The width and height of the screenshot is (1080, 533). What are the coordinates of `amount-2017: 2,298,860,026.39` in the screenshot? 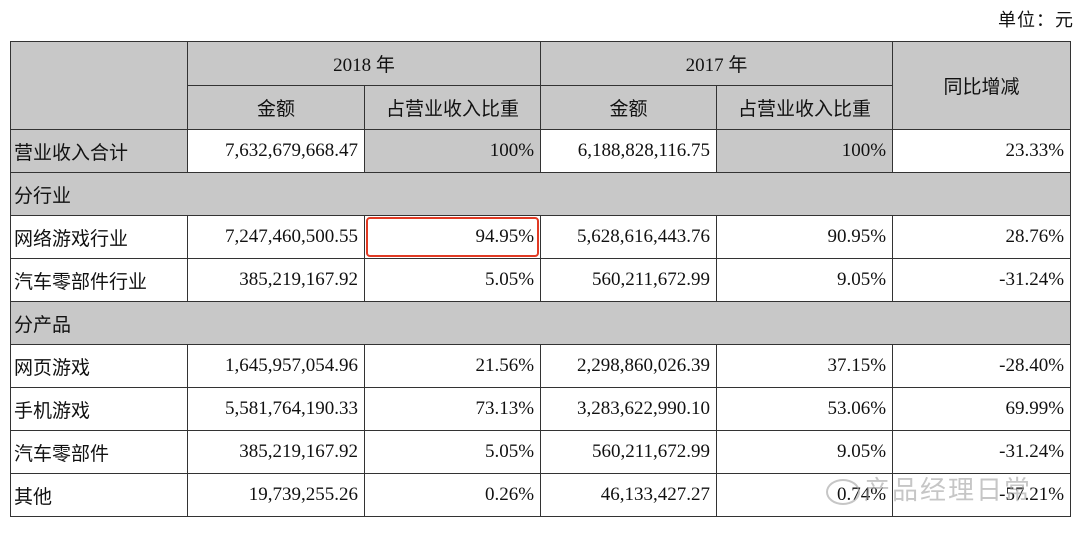 It's located at (629, 366).